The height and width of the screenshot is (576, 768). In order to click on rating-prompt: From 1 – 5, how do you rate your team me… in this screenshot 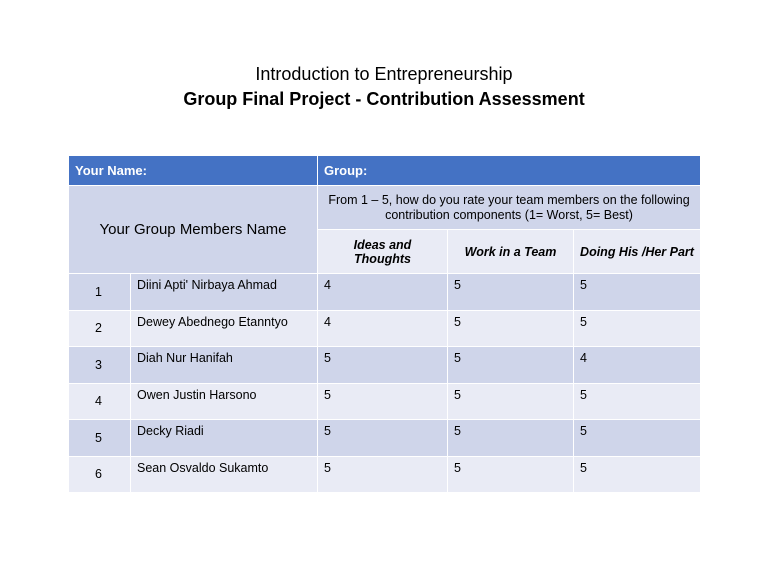, I will do `click(509, 207)`.